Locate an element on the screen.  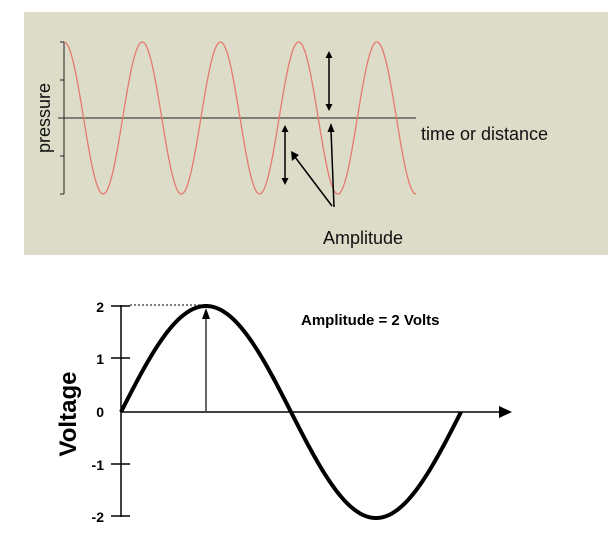
amplitude-volts-label: Amplitude = 2 Volts is located at coordinates (370, 320).